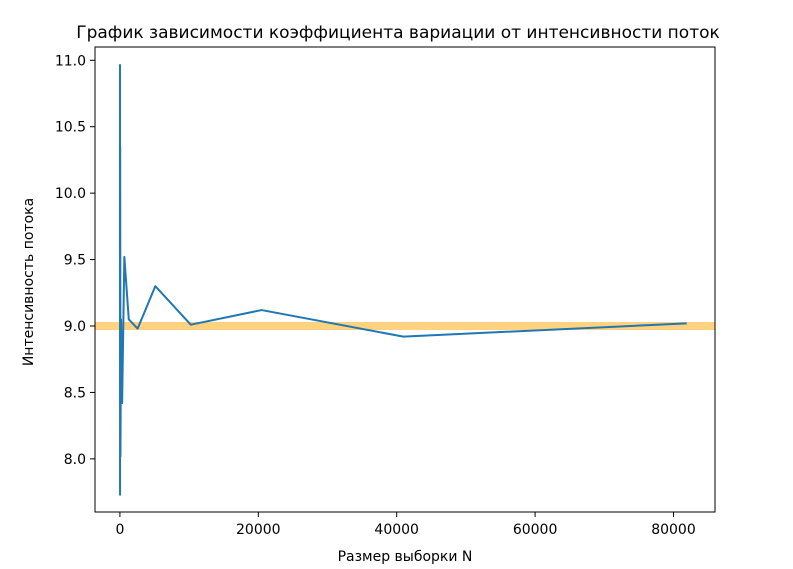  I want to click on y-tick-label: 8.0, so click(75, 460).